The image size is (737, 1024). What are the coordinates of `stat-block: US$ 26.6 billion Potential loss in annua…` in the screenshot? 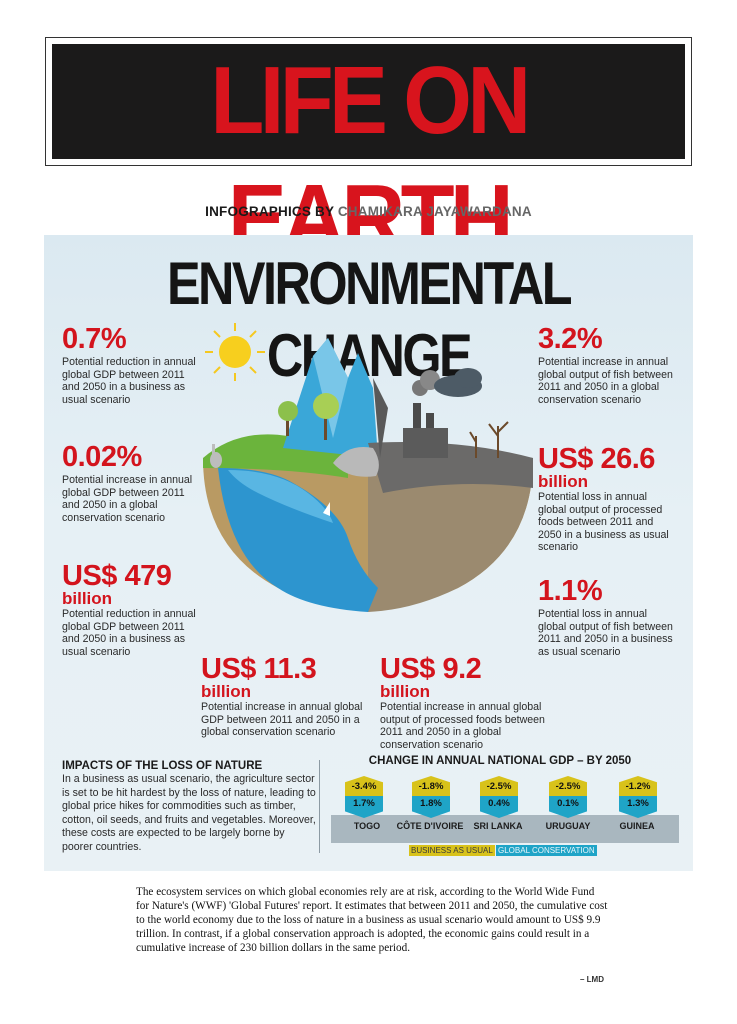 It's located at (608, 499).